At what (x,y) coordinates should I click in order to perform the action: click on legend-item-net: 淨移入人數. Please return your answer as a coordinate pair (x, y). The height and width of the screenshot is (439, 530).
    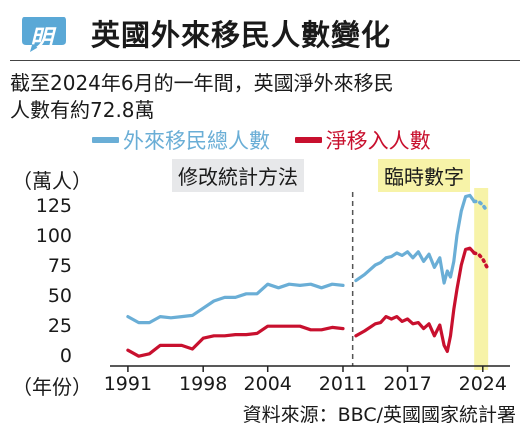
    Looking at the image, I should click on (362, 140).